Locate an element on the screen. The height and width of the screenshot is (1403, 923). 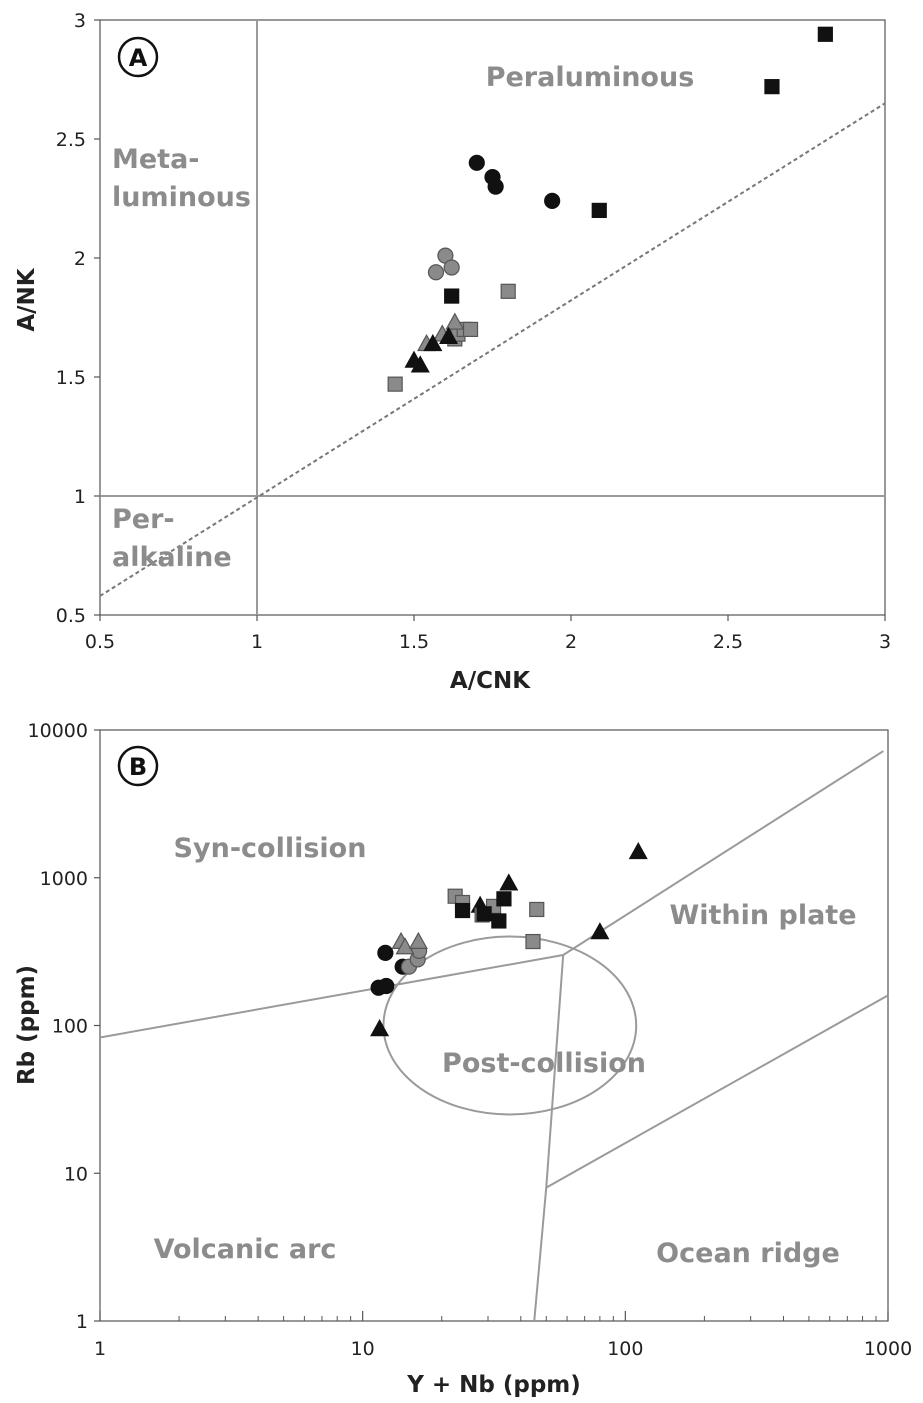
panel-a-data-points is located at coordinates (610, 209).